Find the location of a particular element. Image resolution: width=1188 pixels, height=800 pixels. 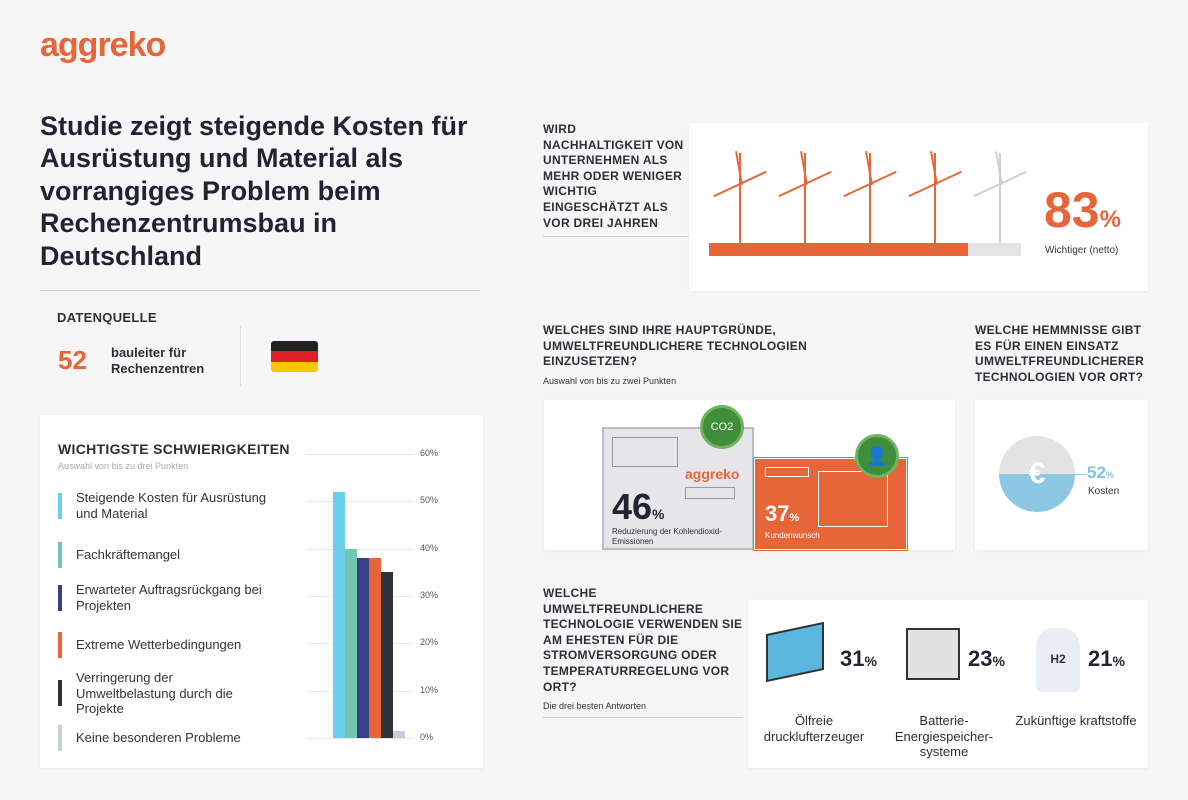

legend-label: Fachkräftemangel is located at coordinates (128, 555).